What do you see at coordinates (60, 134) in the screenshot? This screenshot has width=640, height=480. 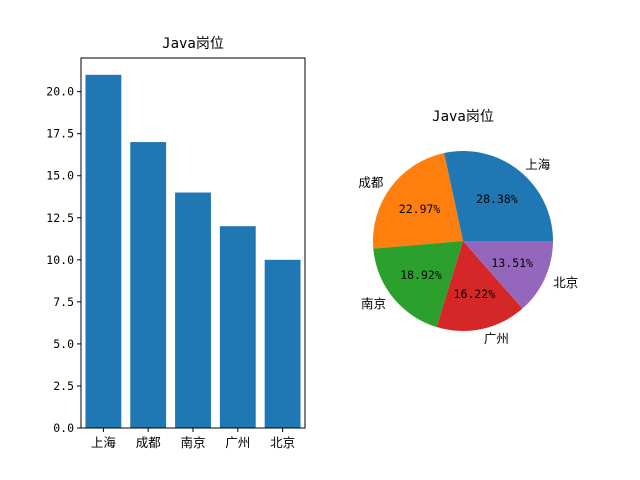 I see `bar-y-tick-label: 17.5` at bounding box center [60, 134].